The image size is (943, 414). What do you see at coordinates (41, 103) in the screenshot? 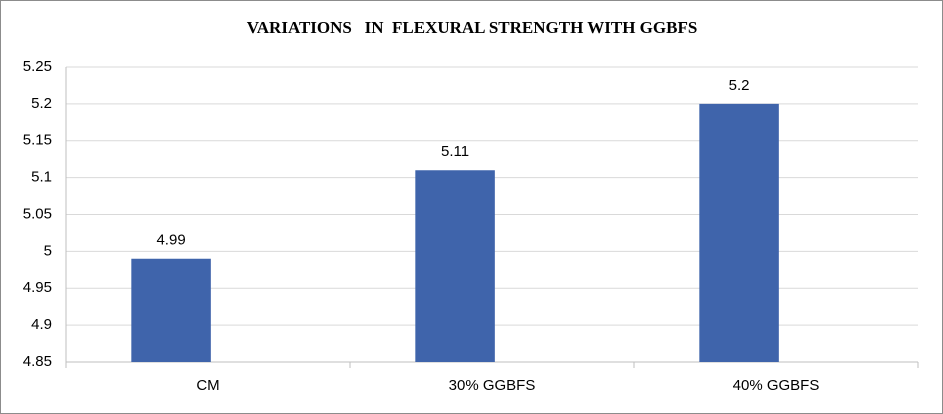
I see `y-tick-label: 5.2` at bounding box center [41, 103].